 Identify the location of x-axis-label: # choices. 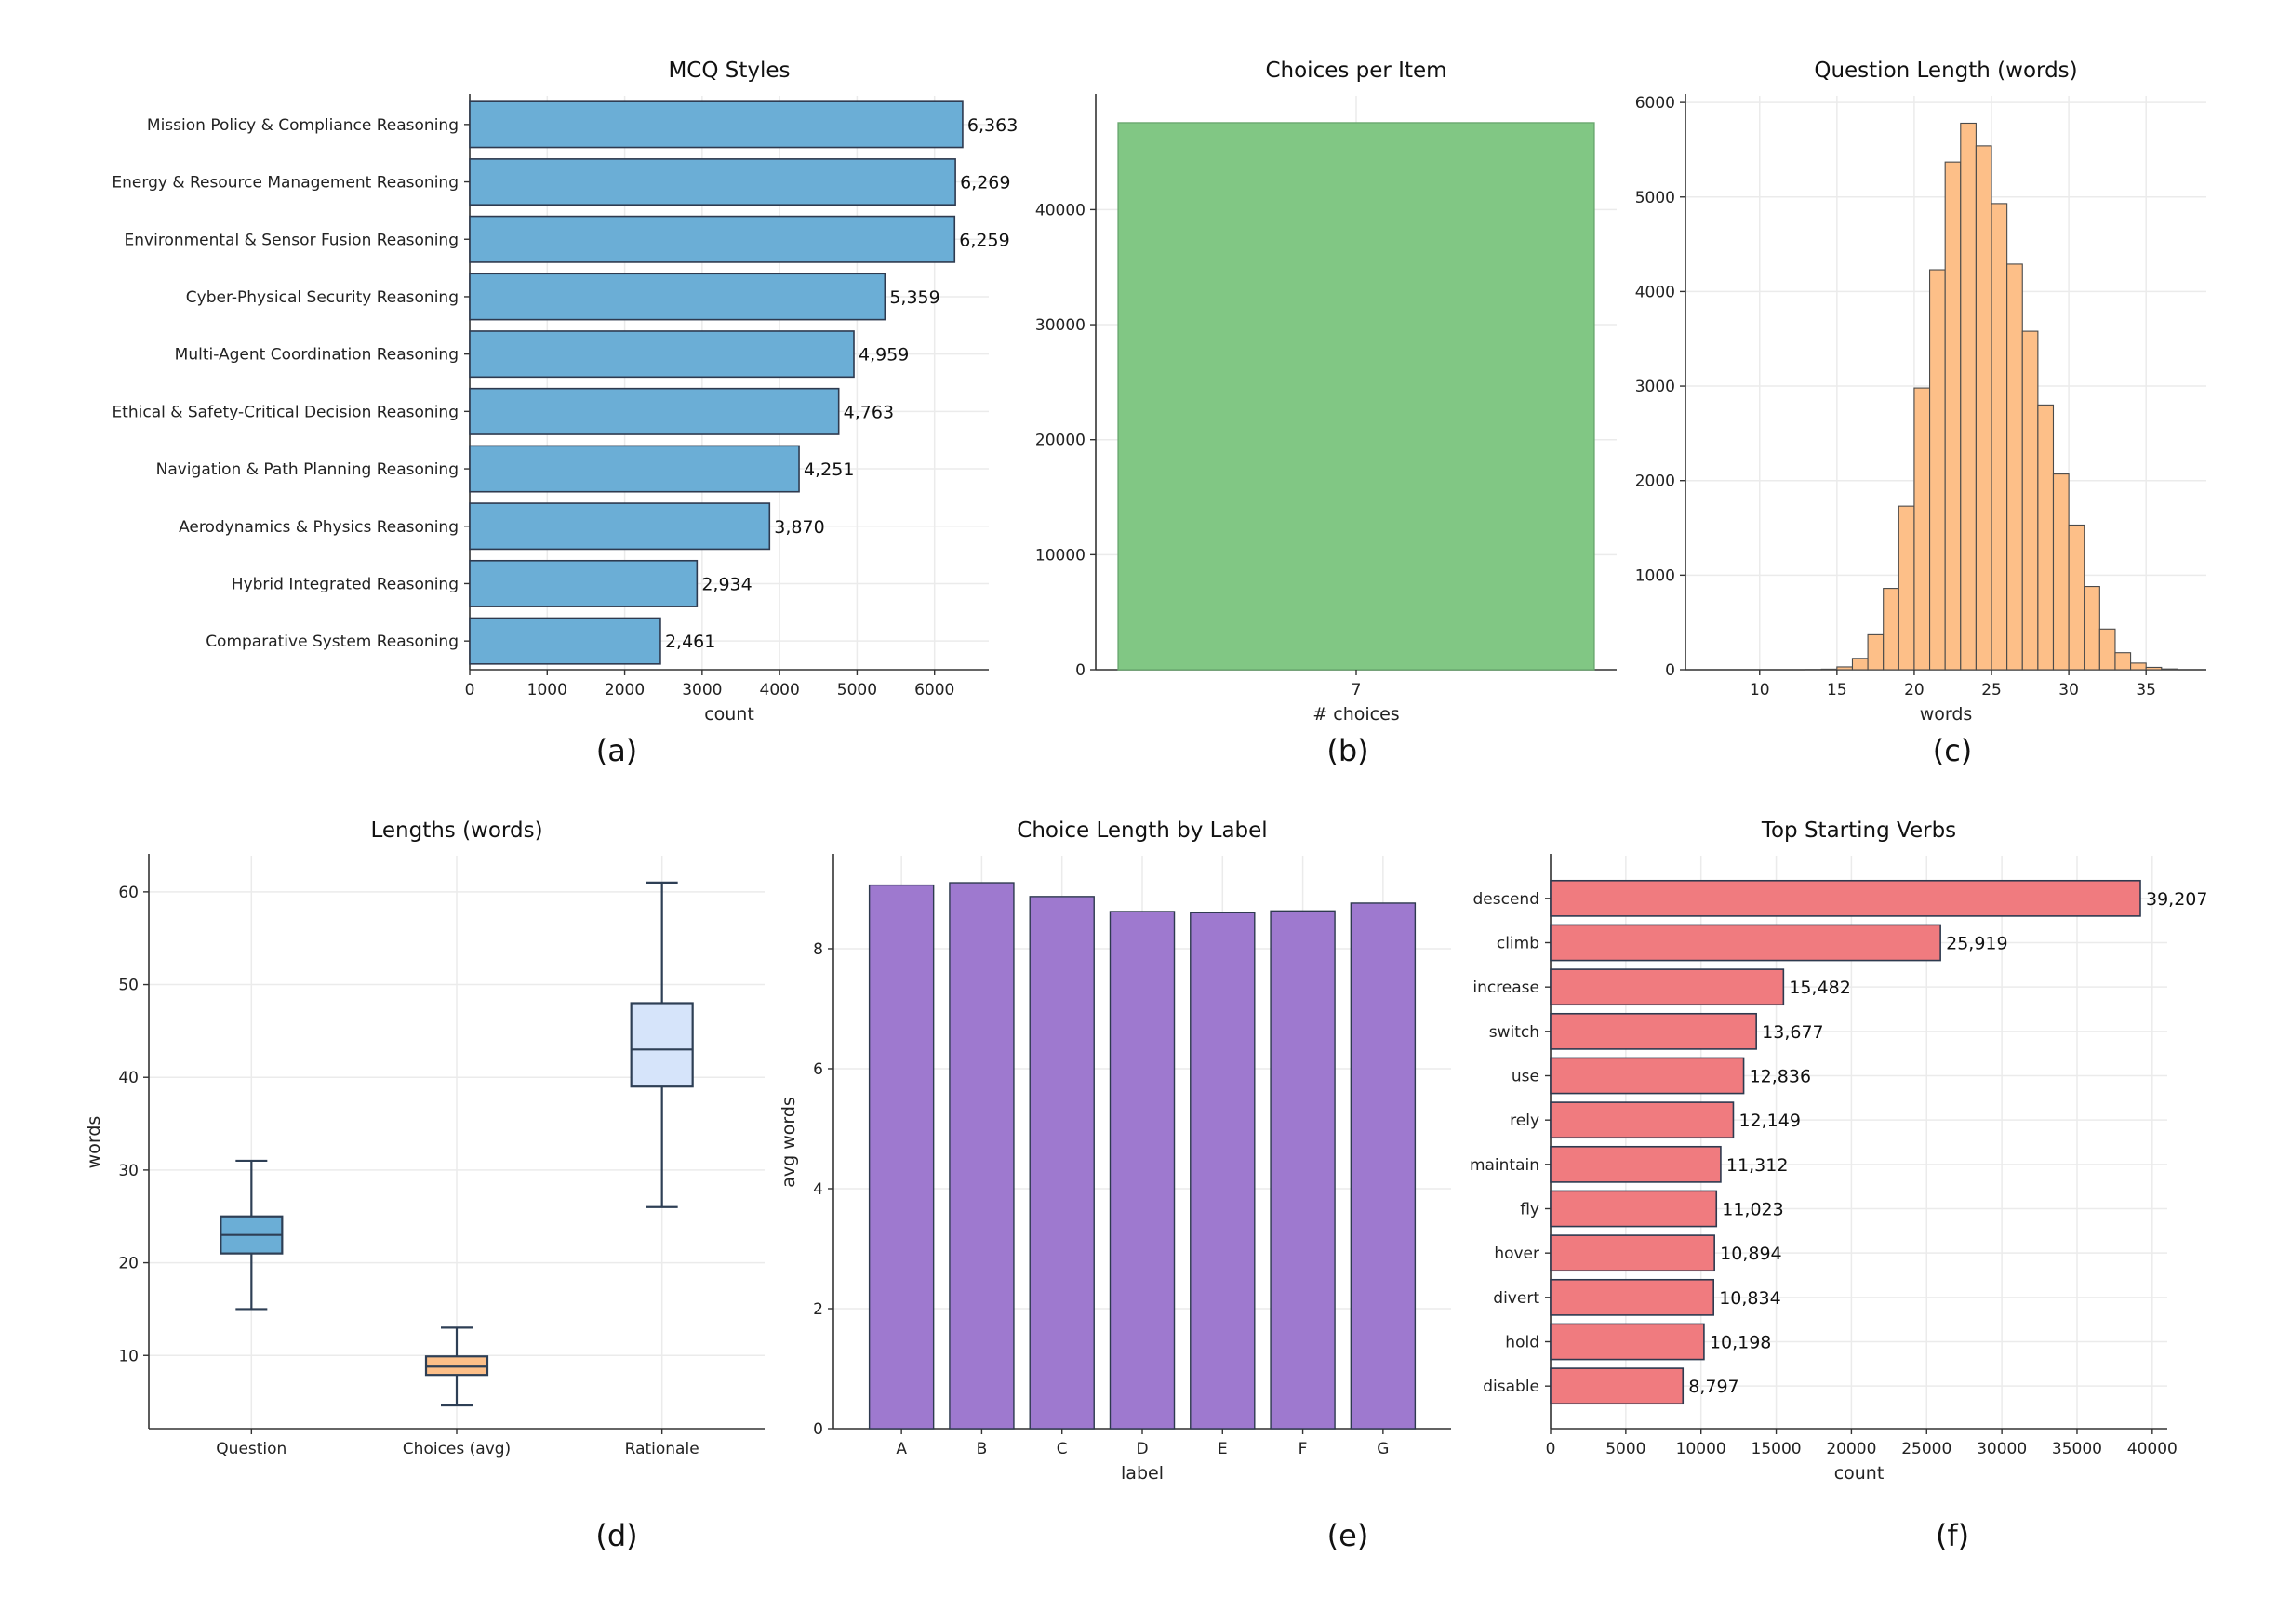
(1356, 715).